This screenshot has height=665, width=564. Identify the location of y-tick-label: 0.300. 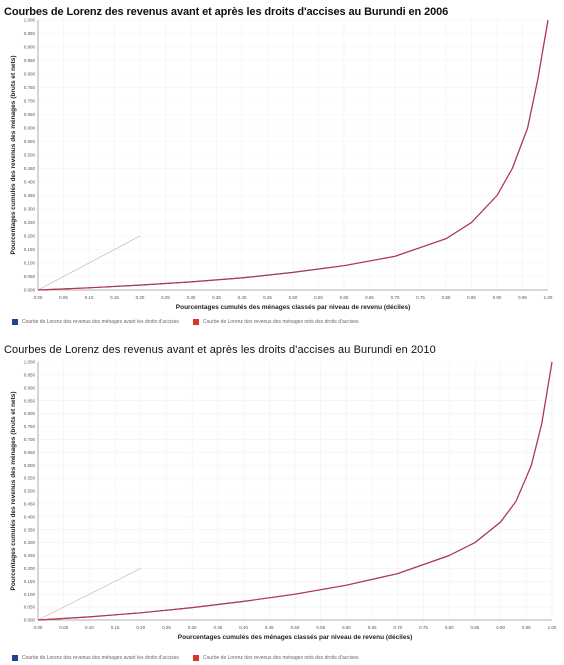
(30, 209).